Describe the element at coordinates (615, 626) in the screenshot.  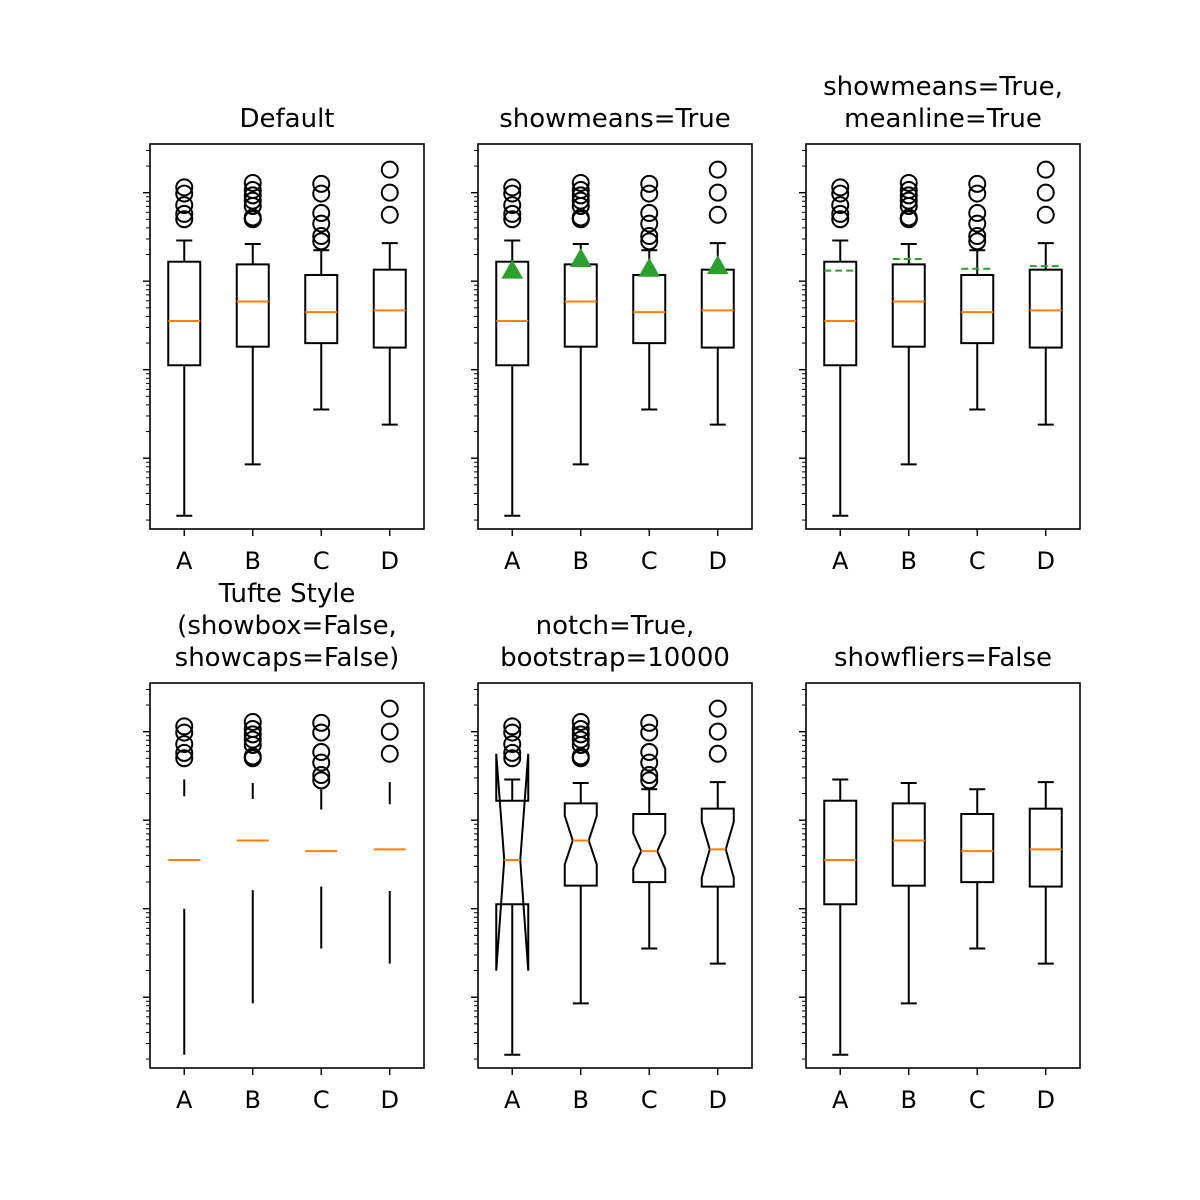
I see `panel-title: notch=True,` at that location.